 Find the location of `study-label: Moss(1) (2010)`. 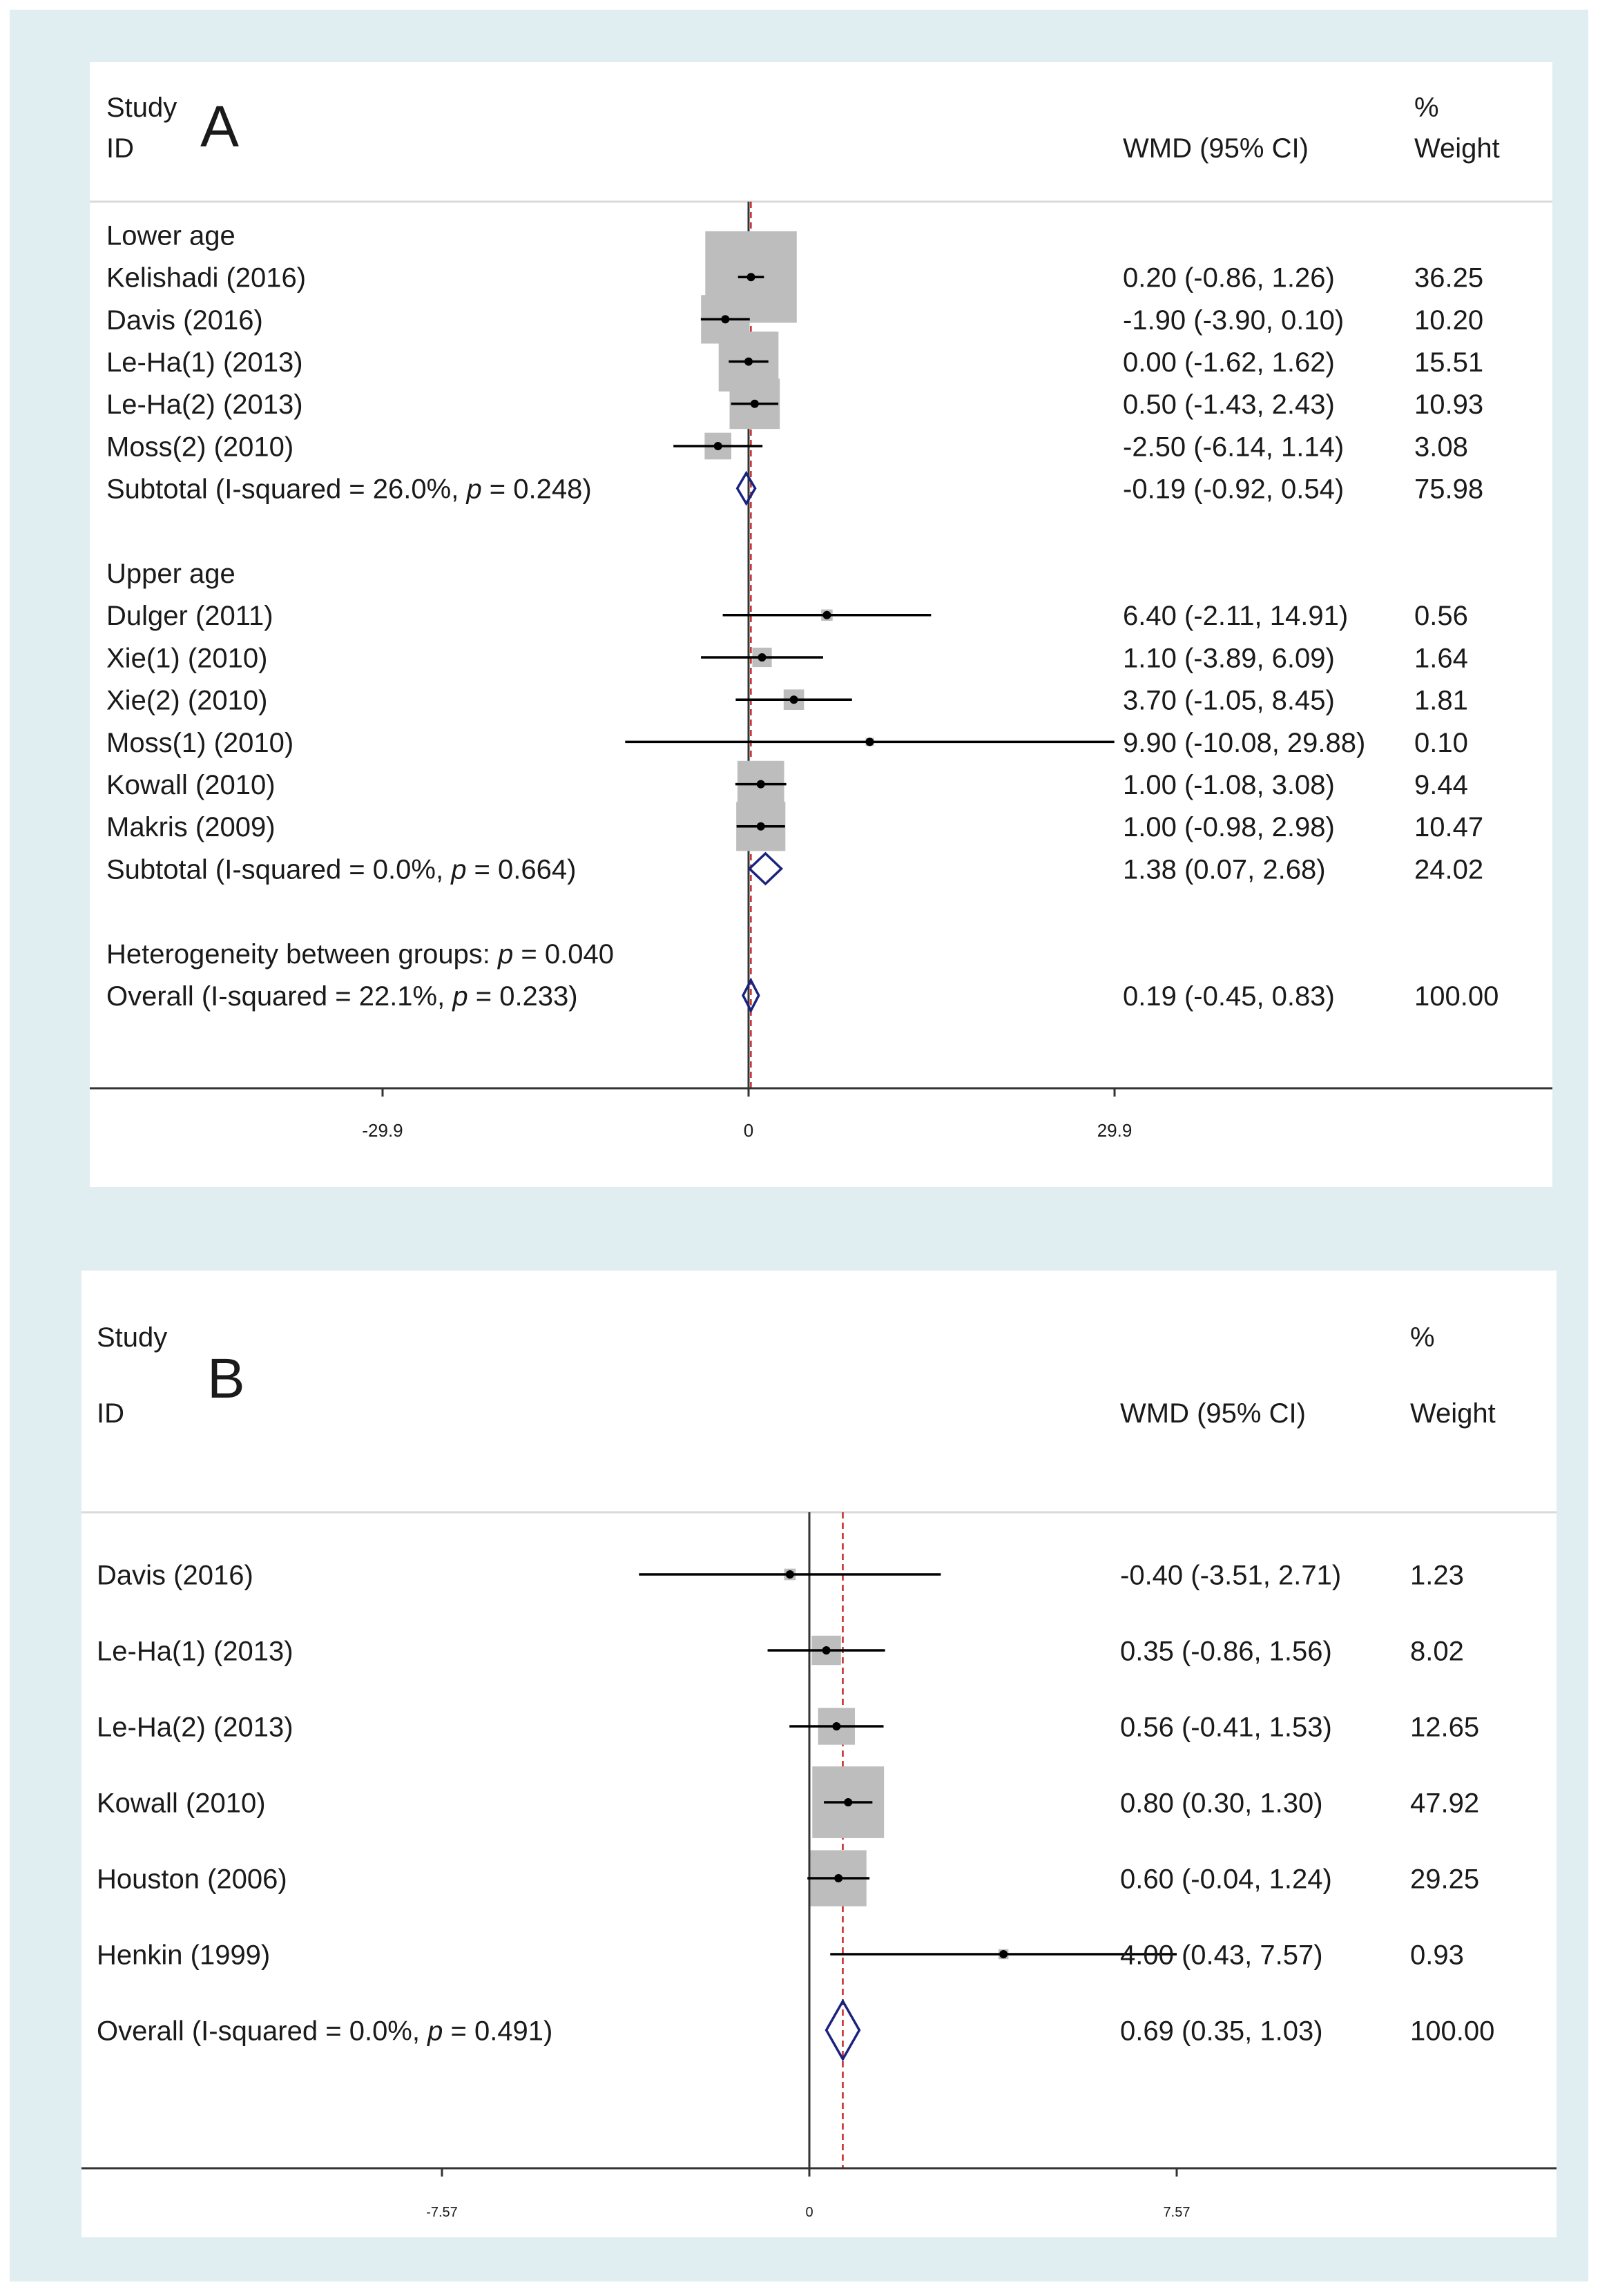

study-label: Moss(1) (2010) is located at coordinates (199, 743).